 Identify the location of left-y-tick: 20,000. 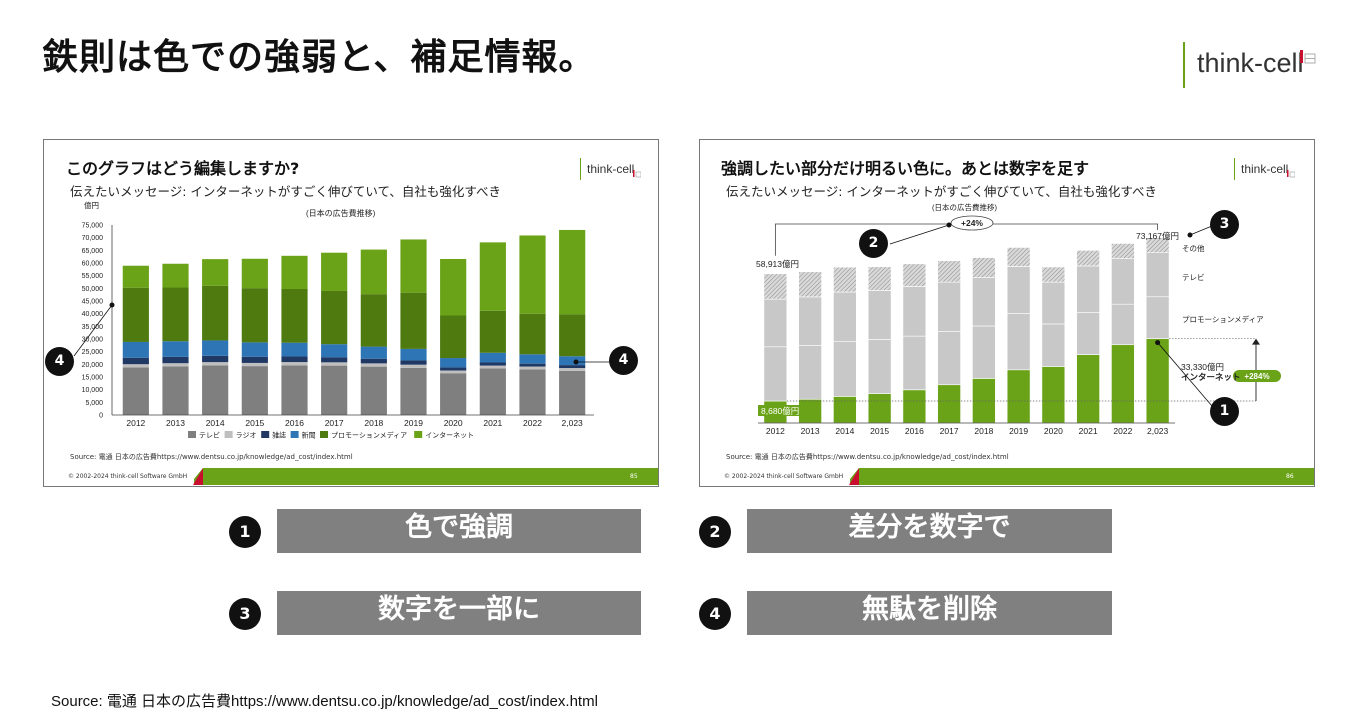
(93, 365).